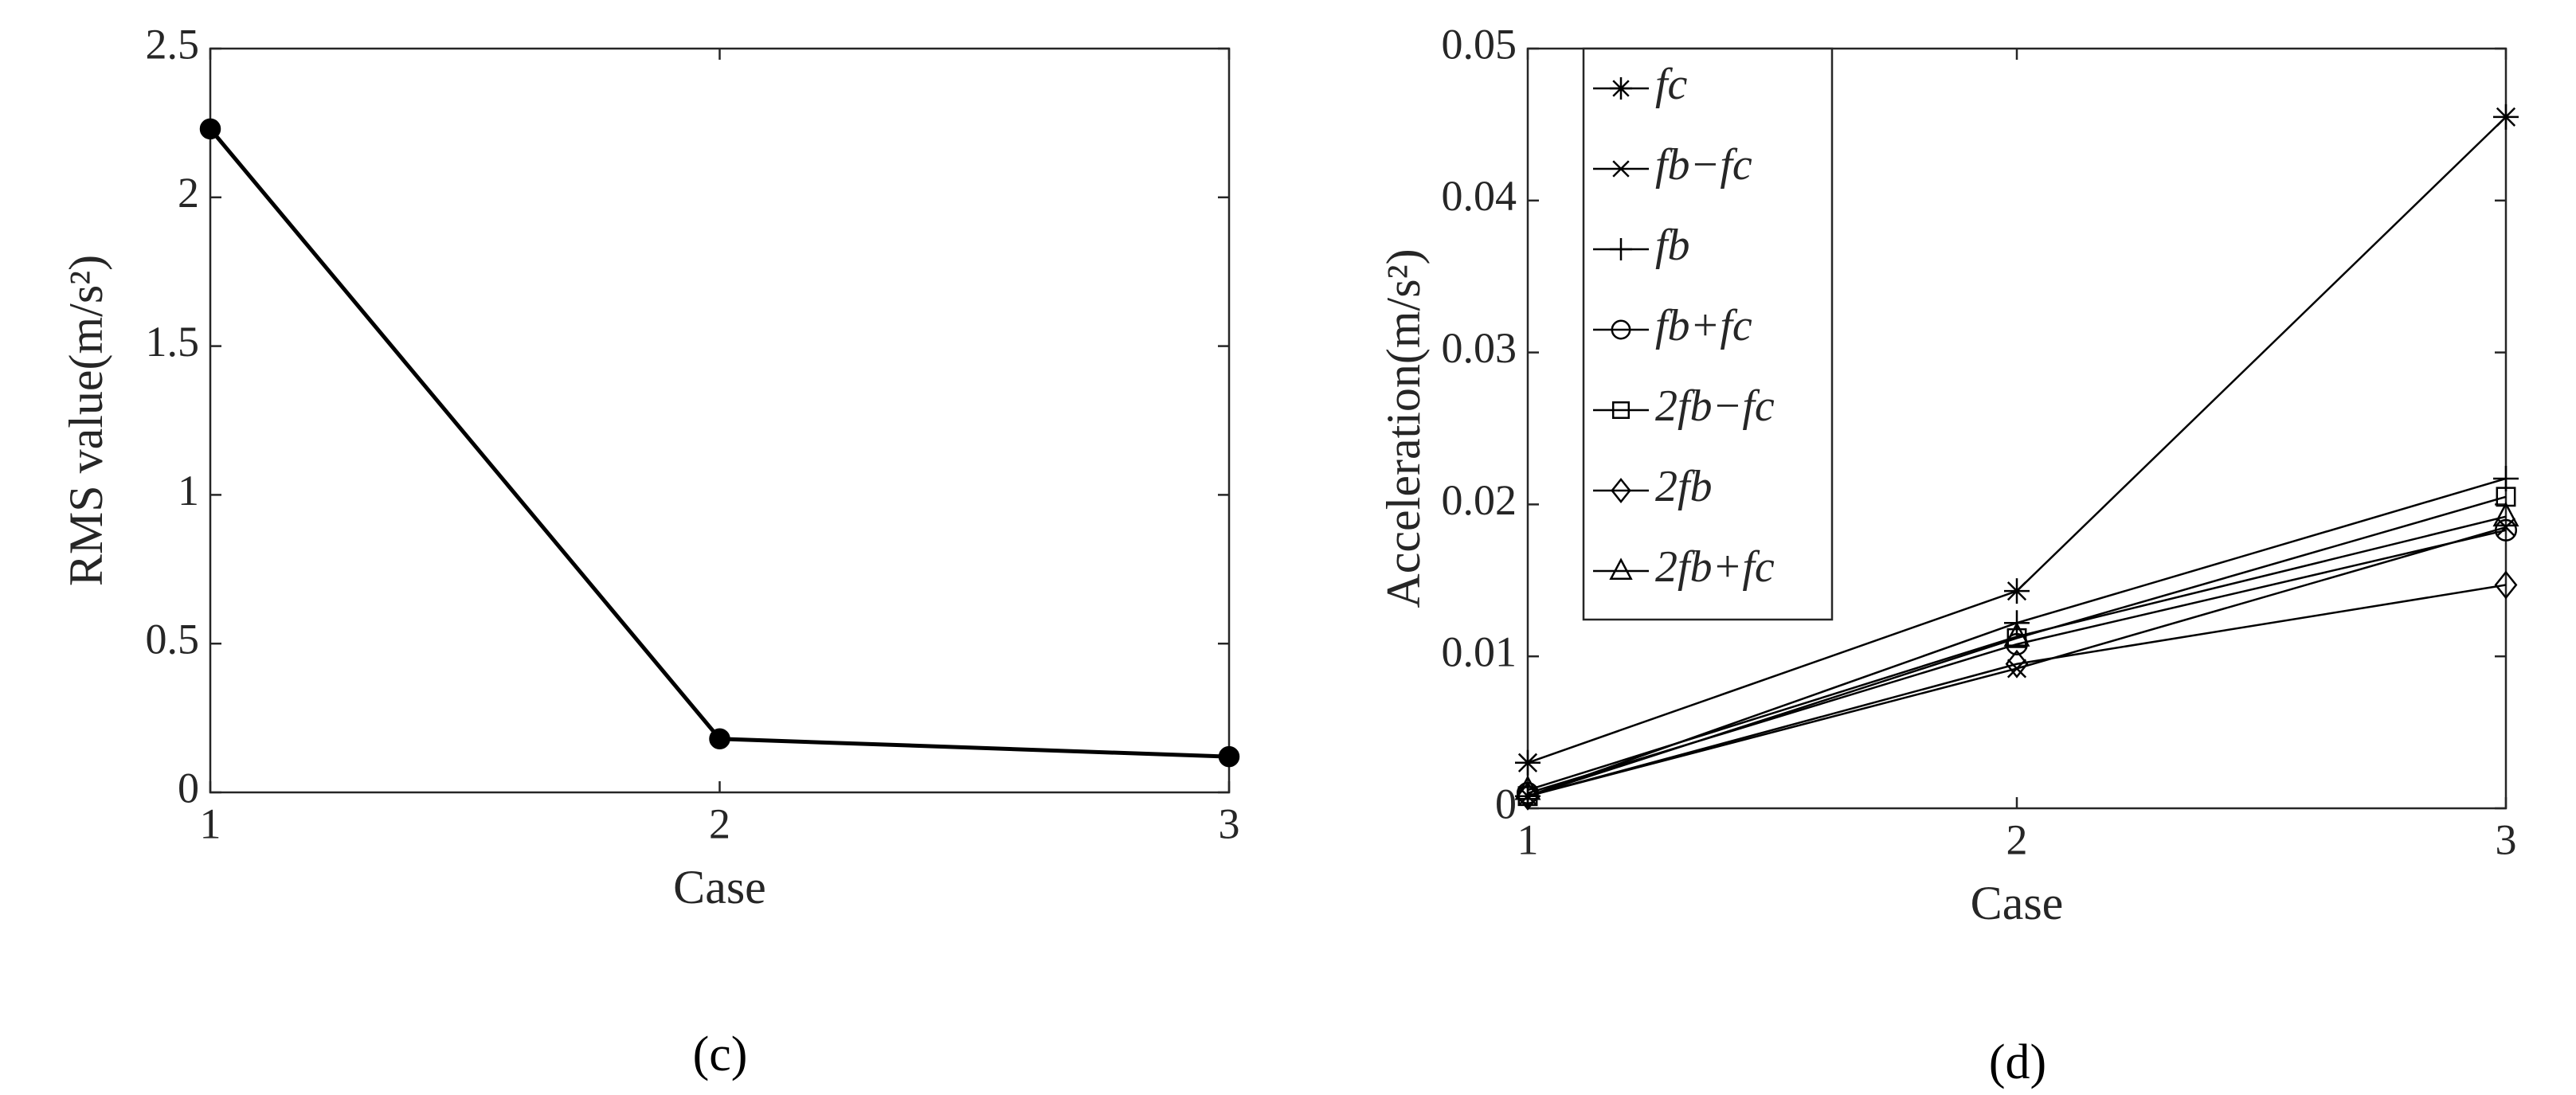  Describe the element at coordinates (1715, 567) in the screenshot. I see `legend-label: 2fb+fc` at that location.